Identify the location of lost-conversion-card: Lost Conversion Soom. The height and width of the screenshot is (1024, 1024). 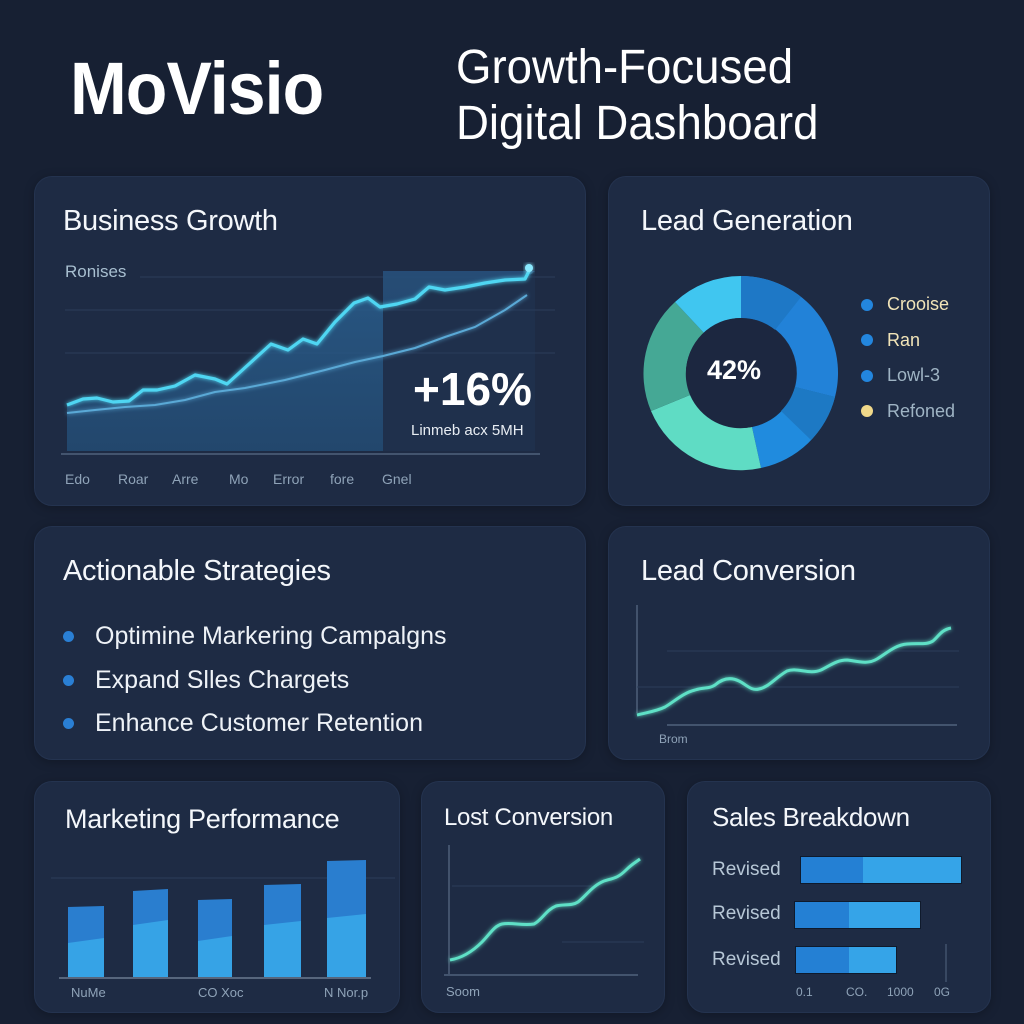
(543, 897).